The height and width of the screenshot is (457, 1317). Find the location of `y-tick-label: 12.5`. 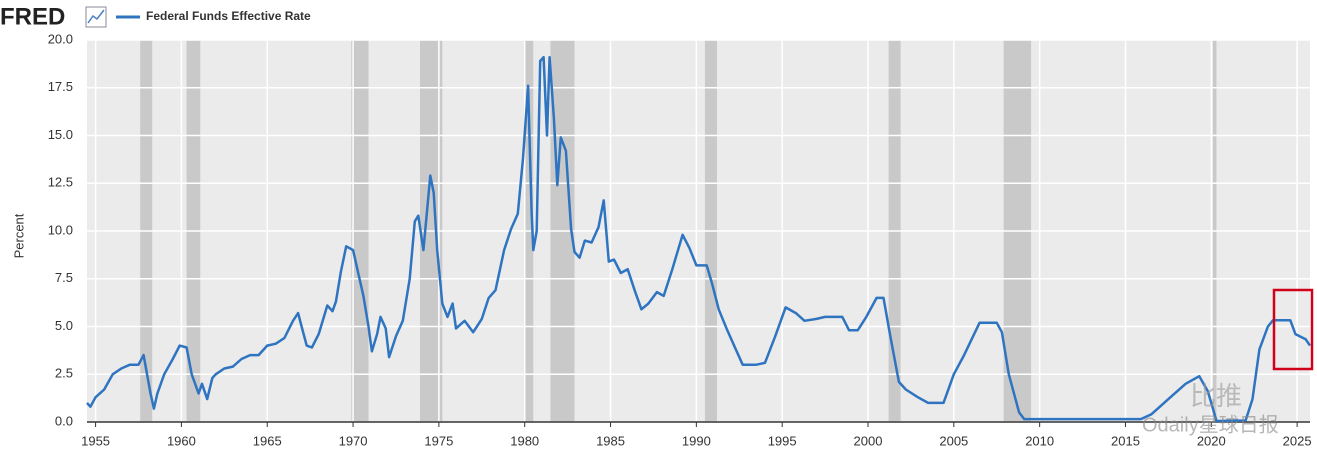

y-tick-label: 12.5 is located at coordinates (60, 182).